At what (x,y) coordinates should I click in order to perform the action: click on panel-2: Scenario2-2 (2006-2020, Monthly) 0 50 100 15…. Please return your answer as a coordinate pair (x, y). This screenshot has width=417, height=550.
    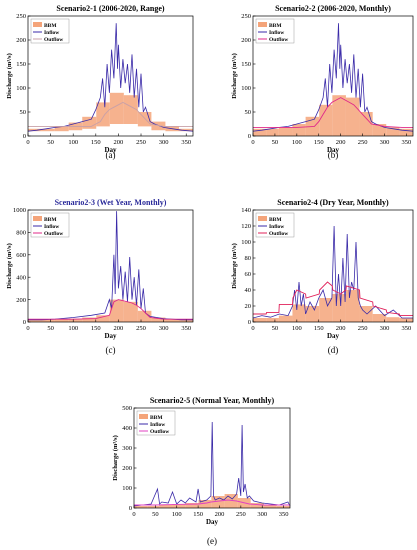
    Looking at the image, I should click on (322, 82).